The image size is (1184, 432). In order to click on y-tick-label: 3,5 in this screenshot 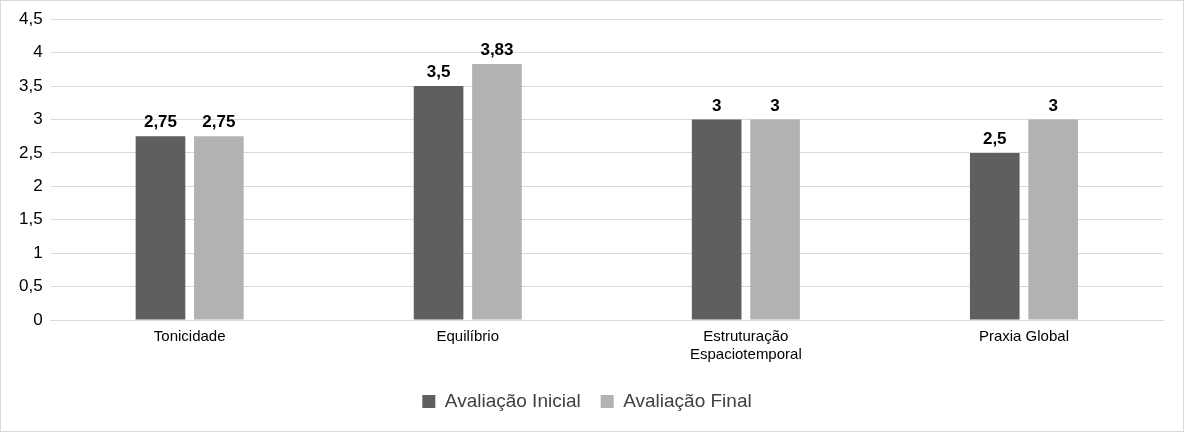, I will do `click(30, 85)`.